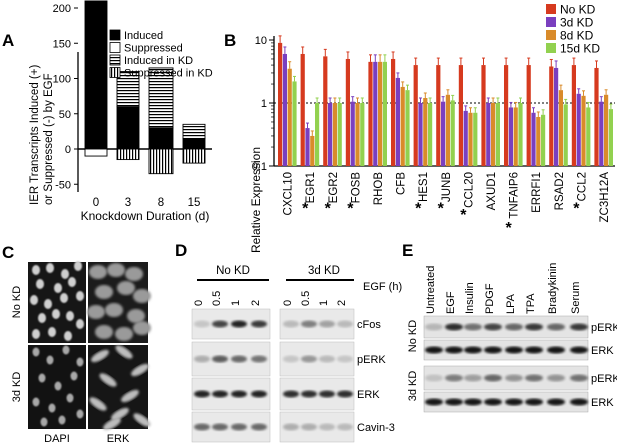  What do you see at coordinates (342, 303) in the screenshot?
I see `panel-d-timepoint-label: 2` at bounding box center [342, 303].